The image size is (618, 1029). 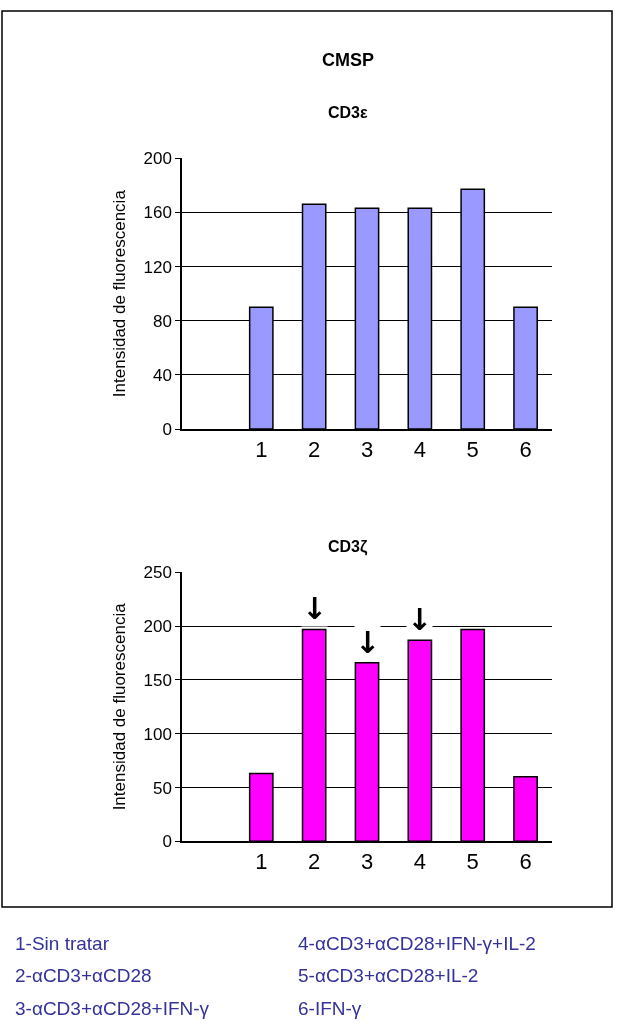 I want to click on text: 6-IFN-γ, so click(x=330, y=1008).